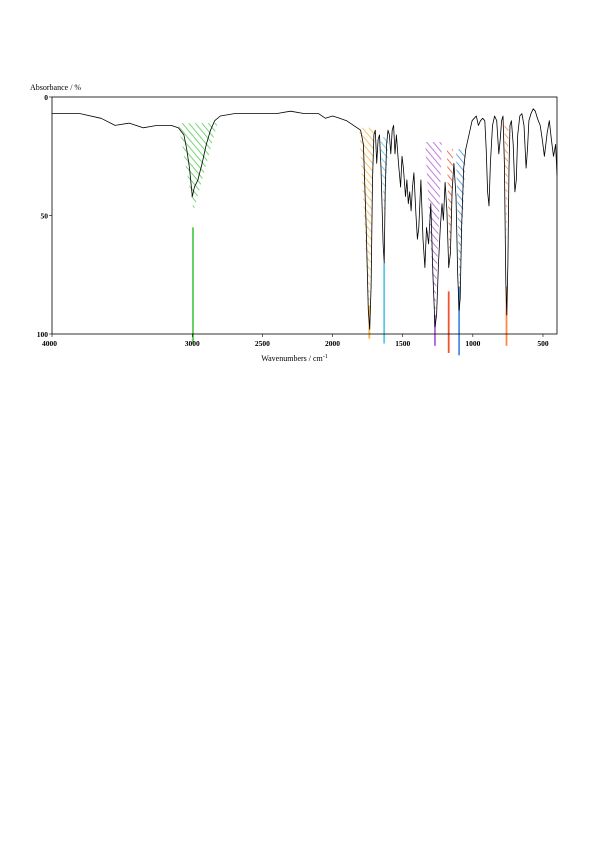  What do you see at coordinates (472, 343) in the screenshot?
I see `x-tick-label: 1000` at bounding box center [472, 343].